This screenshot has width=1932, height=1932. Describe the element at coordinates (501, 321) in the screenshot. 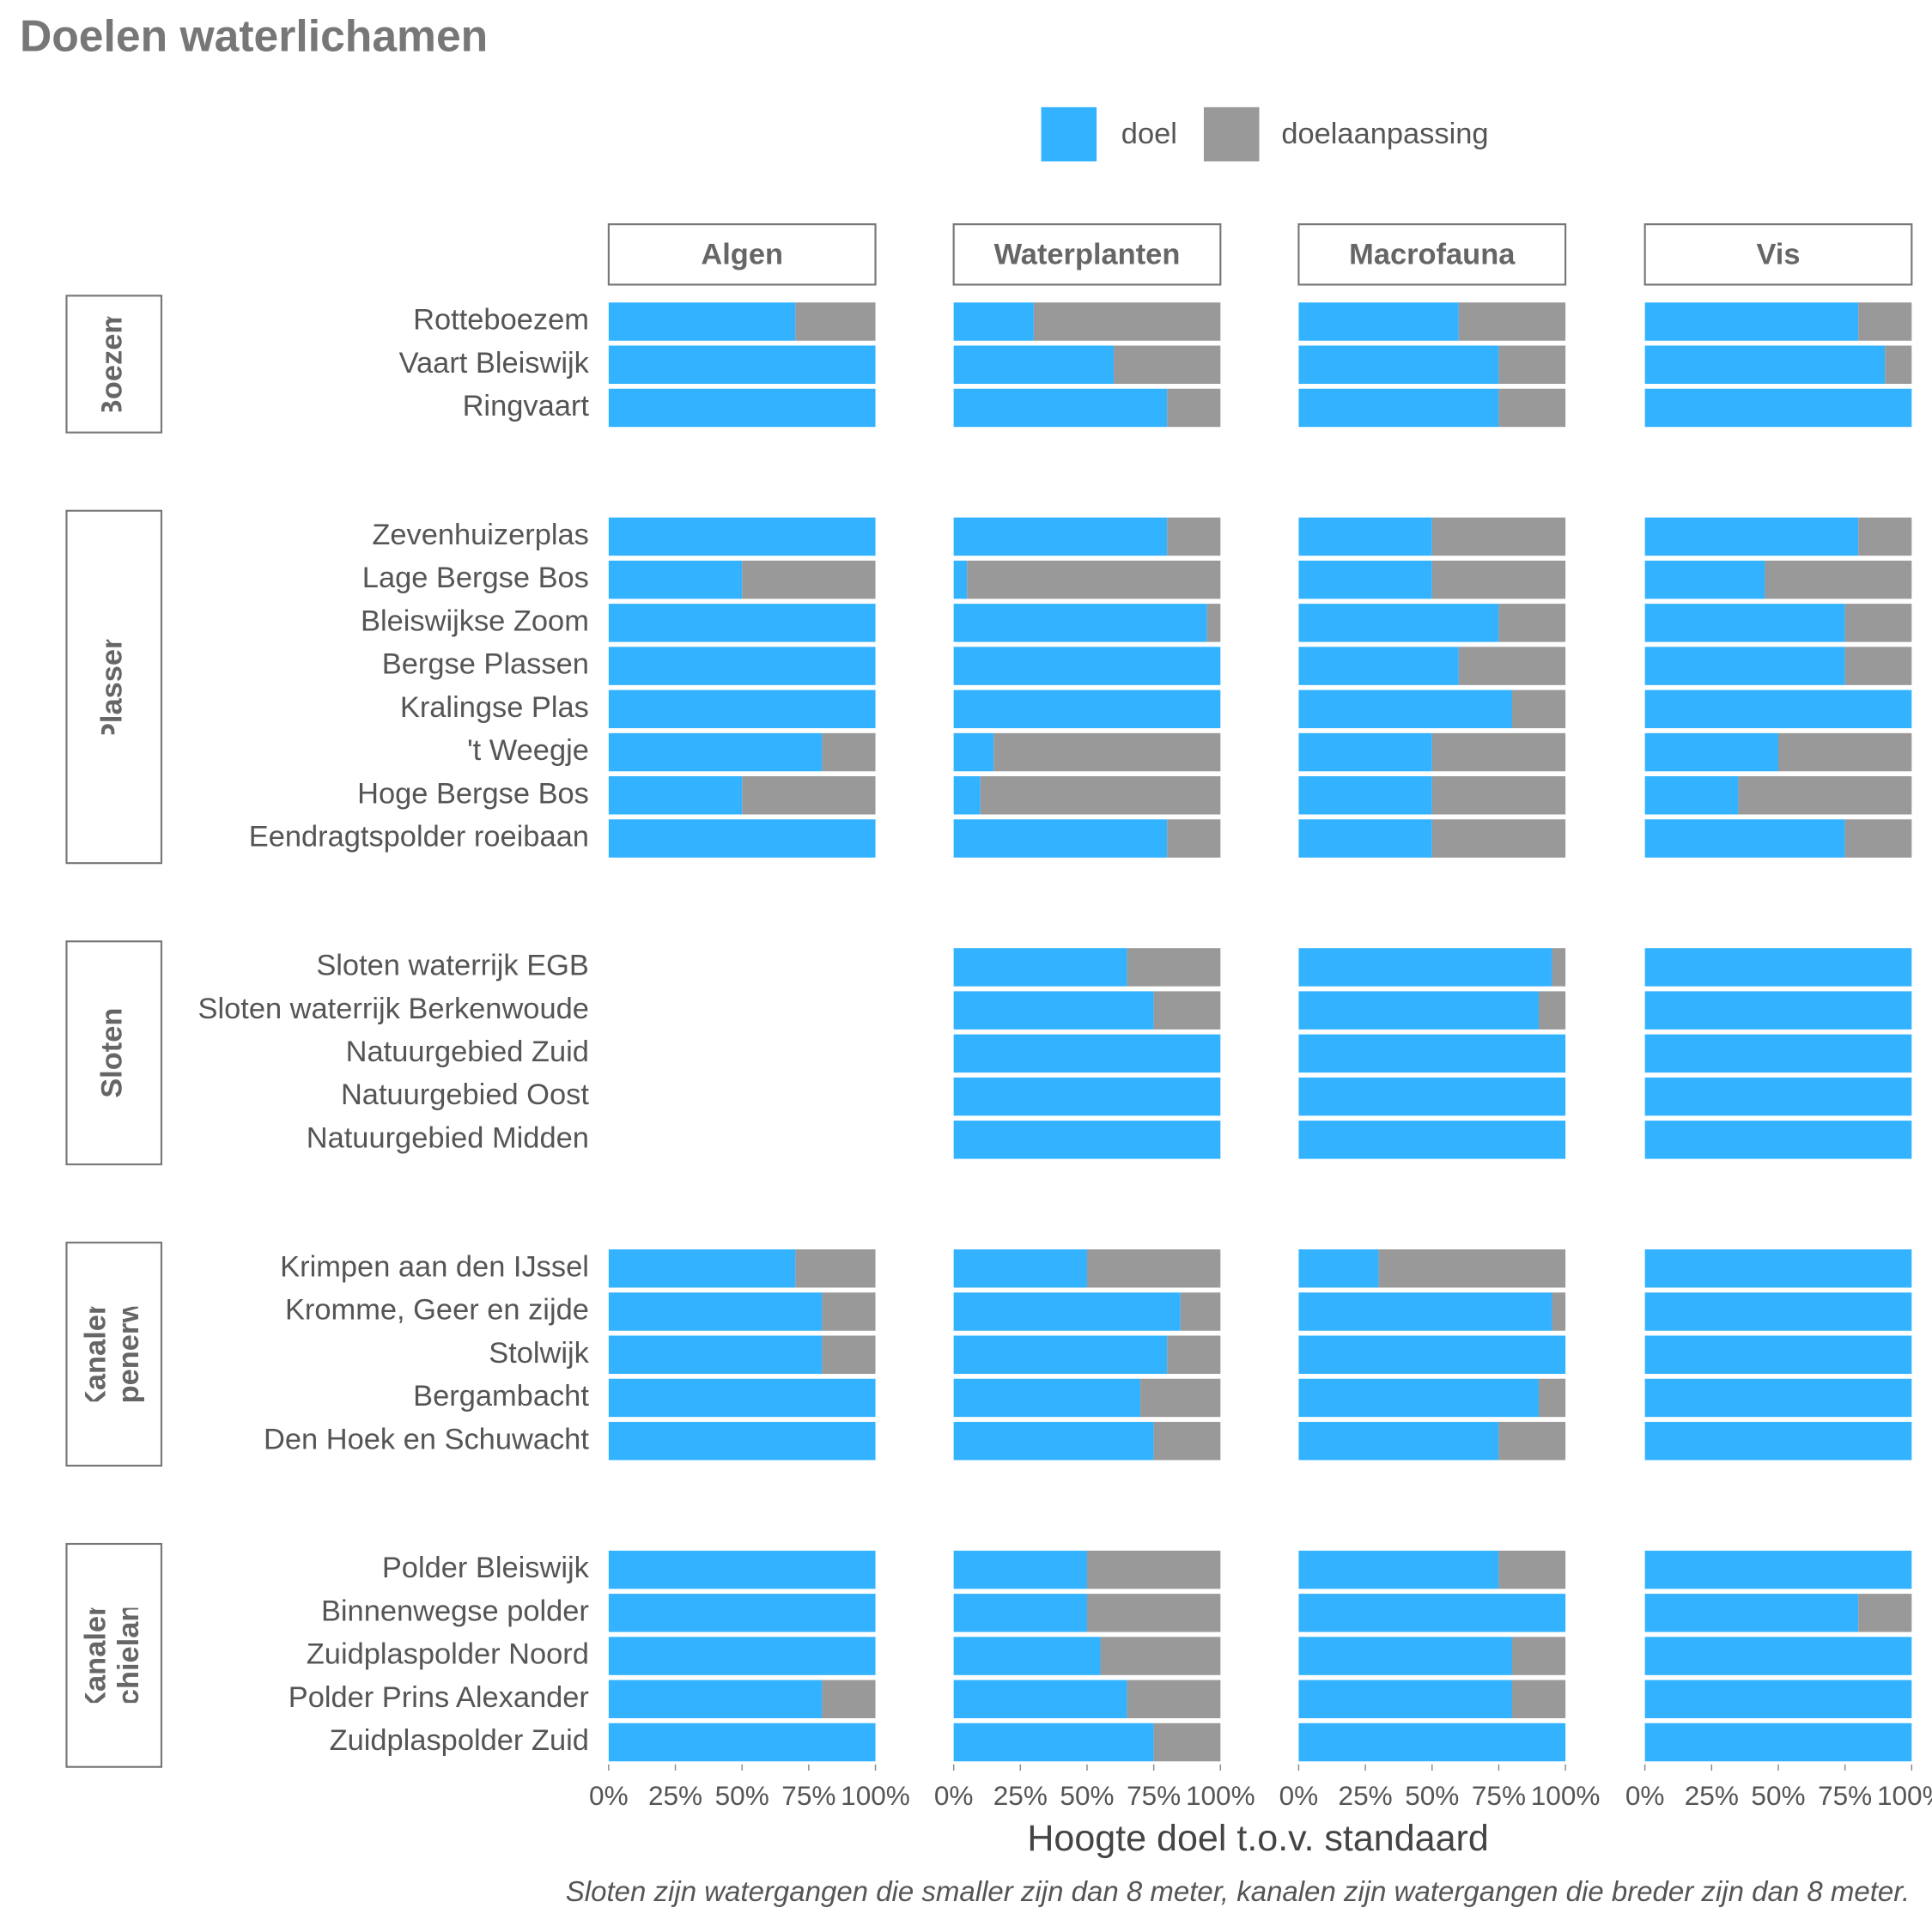

I see `y-tick-label: Rotteboezem` at that location.